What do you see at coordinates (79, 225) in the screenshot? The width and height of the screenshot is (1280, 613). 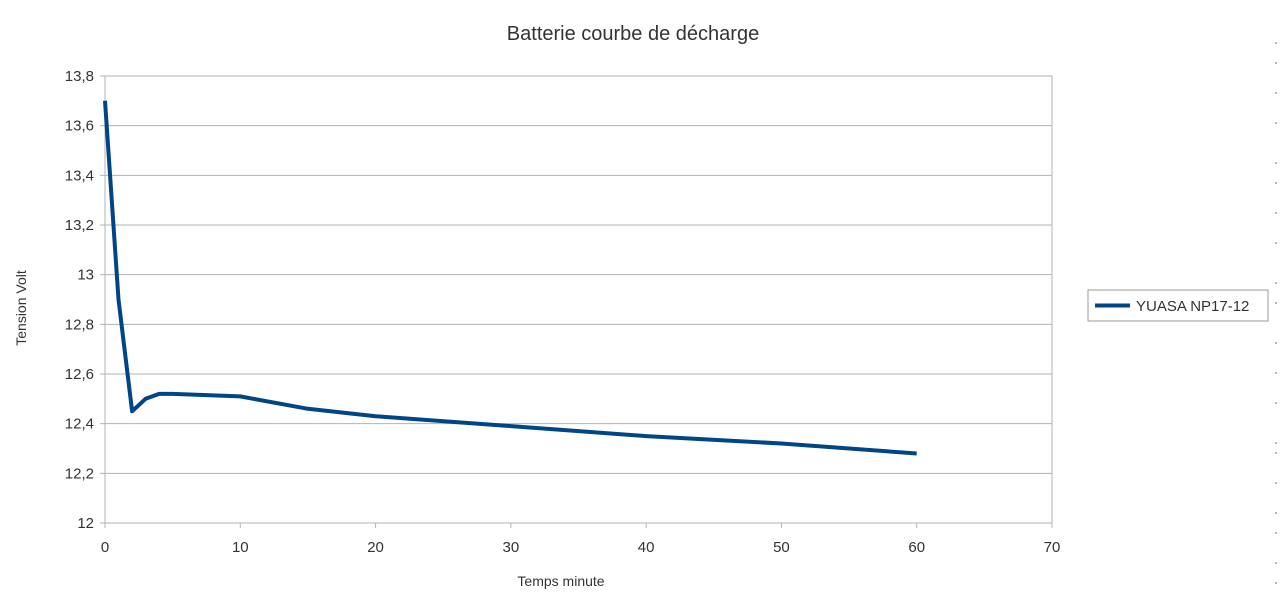 I see `y-tick-label: 13,2` at bounding box center [79, 225].